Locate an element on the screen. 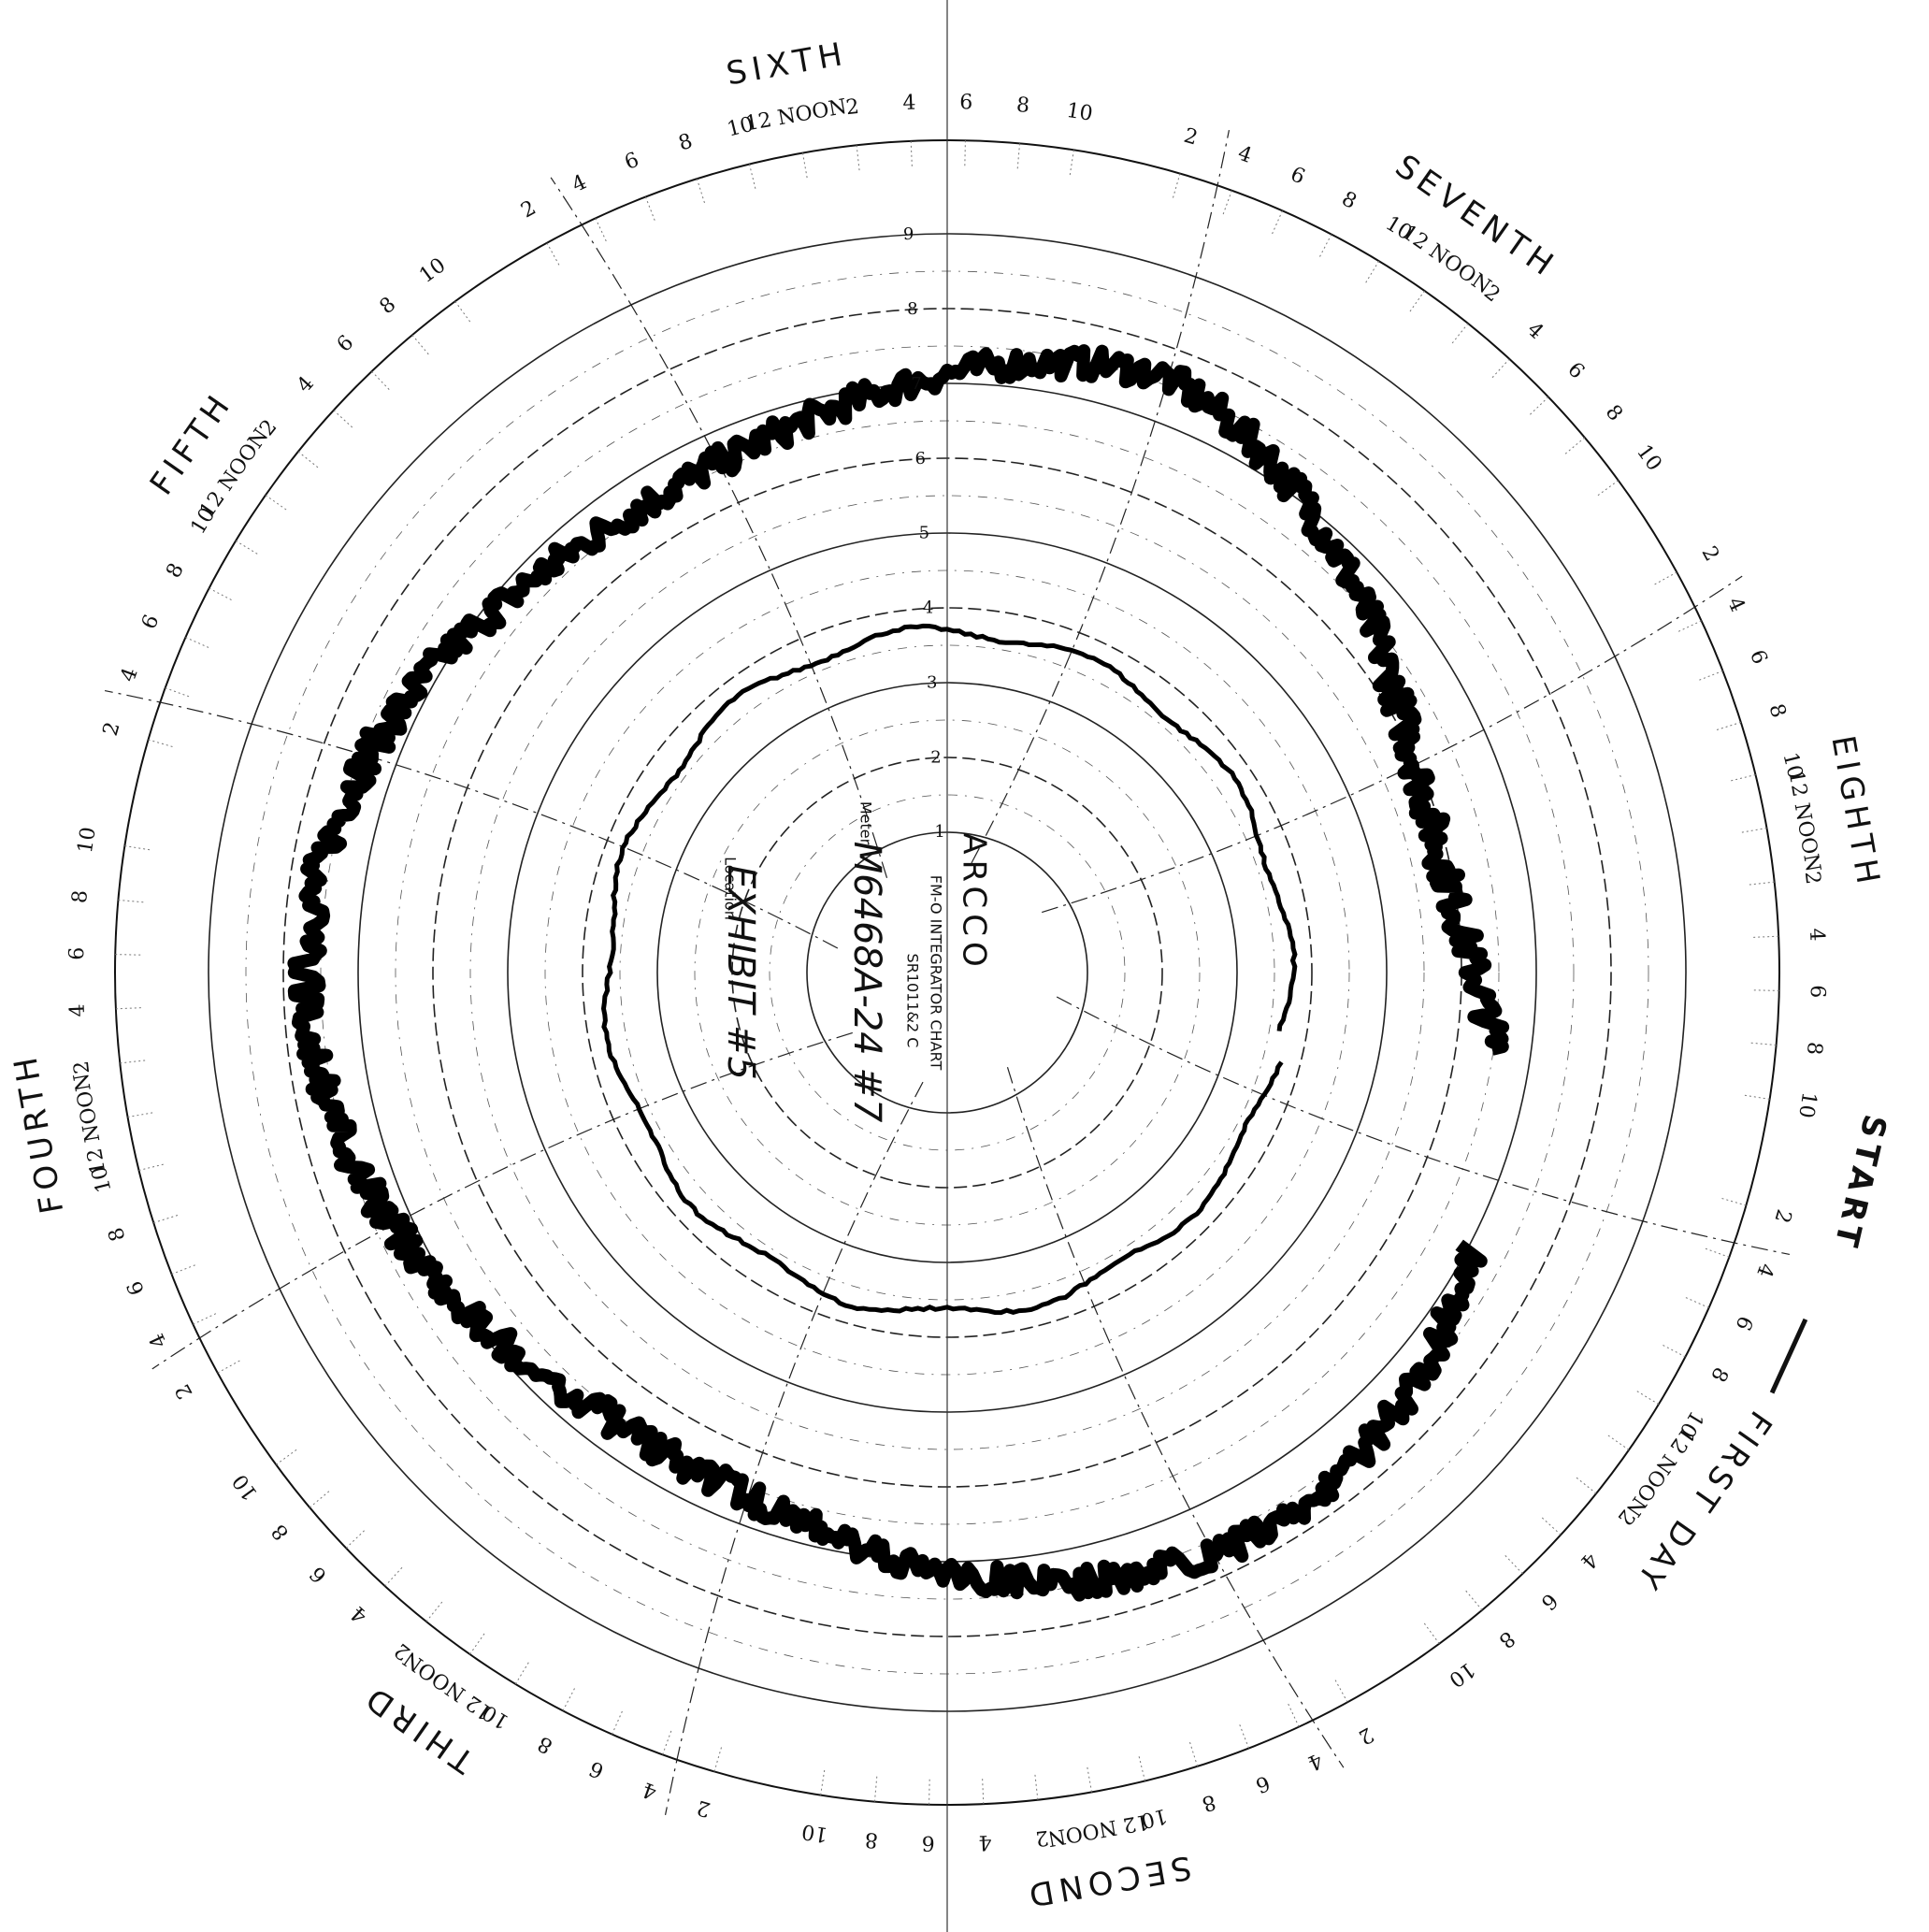  start-label: START is located at coordinates (1860, 1183).